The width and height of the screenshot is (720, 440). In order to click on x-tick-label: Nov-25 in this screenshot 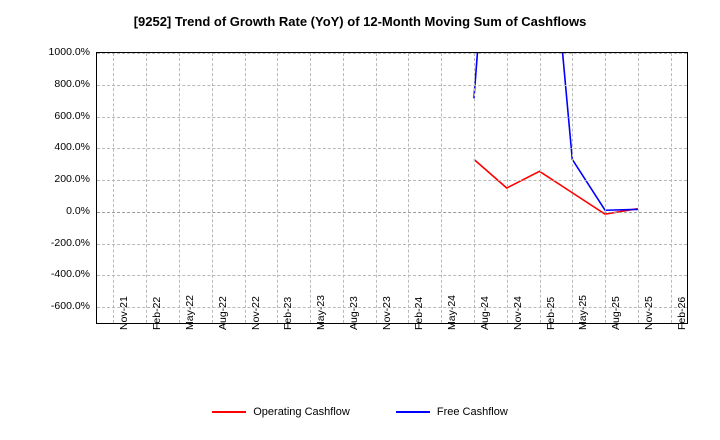, I will do `click(648, 313)`.